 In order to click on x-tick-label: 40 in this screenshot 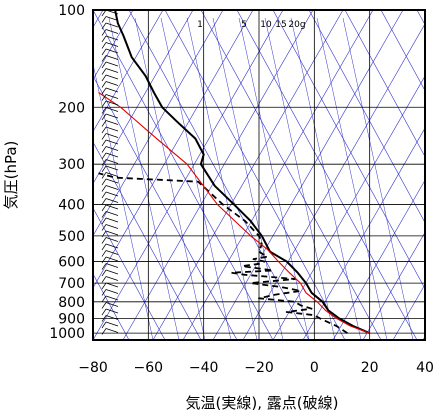, I will do `click(425, 368)`.